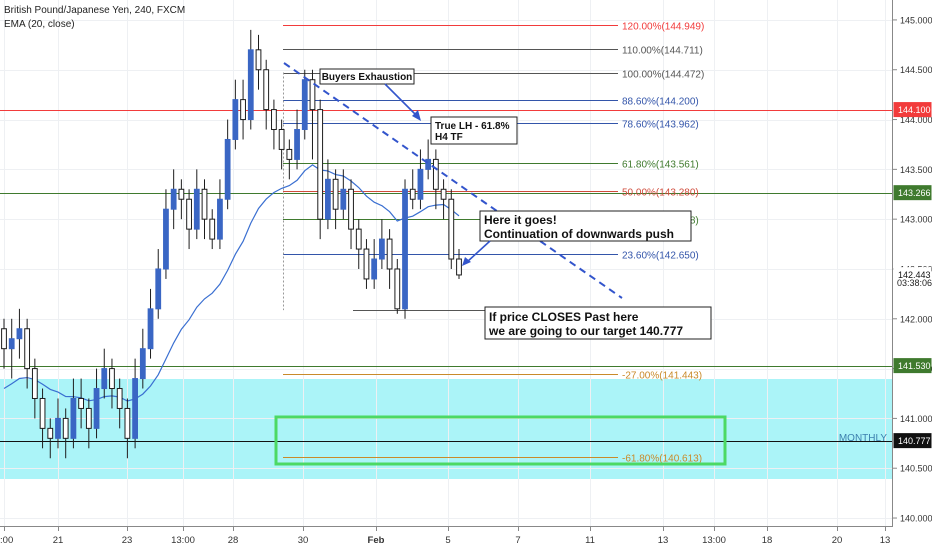  I want to click on price-badge-142.443, so click(912, 275).